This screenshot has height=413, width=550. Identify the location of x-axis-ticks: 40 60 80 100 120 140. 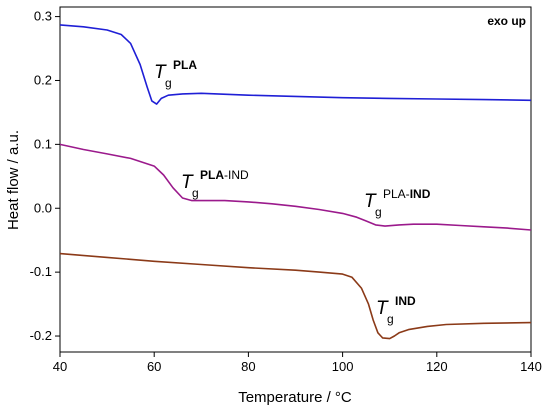
(297, 363).